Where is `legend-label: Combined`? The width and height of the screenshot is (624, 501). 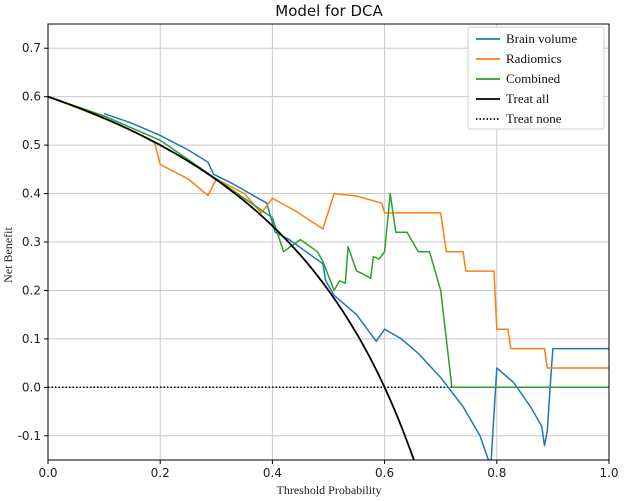 legend-label: Combined is located at coordinates (533, 78).